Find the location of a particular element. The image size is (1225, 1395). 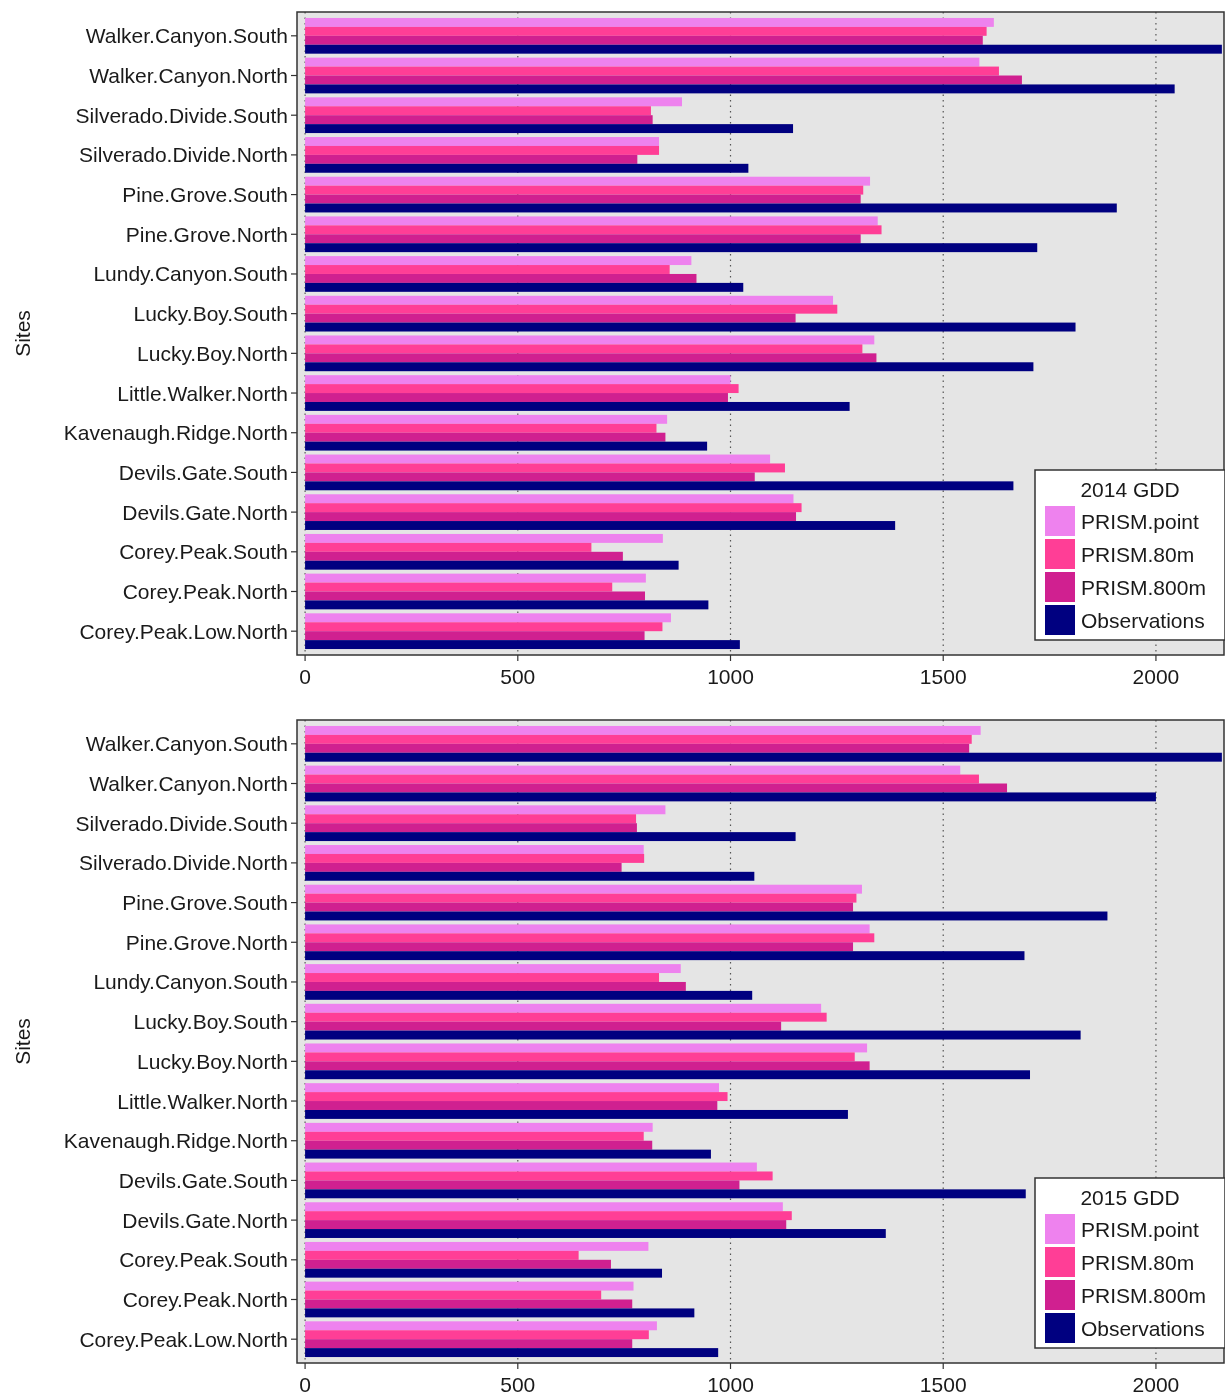

x-tick-label: 500 is located at coordinates (518, 676).